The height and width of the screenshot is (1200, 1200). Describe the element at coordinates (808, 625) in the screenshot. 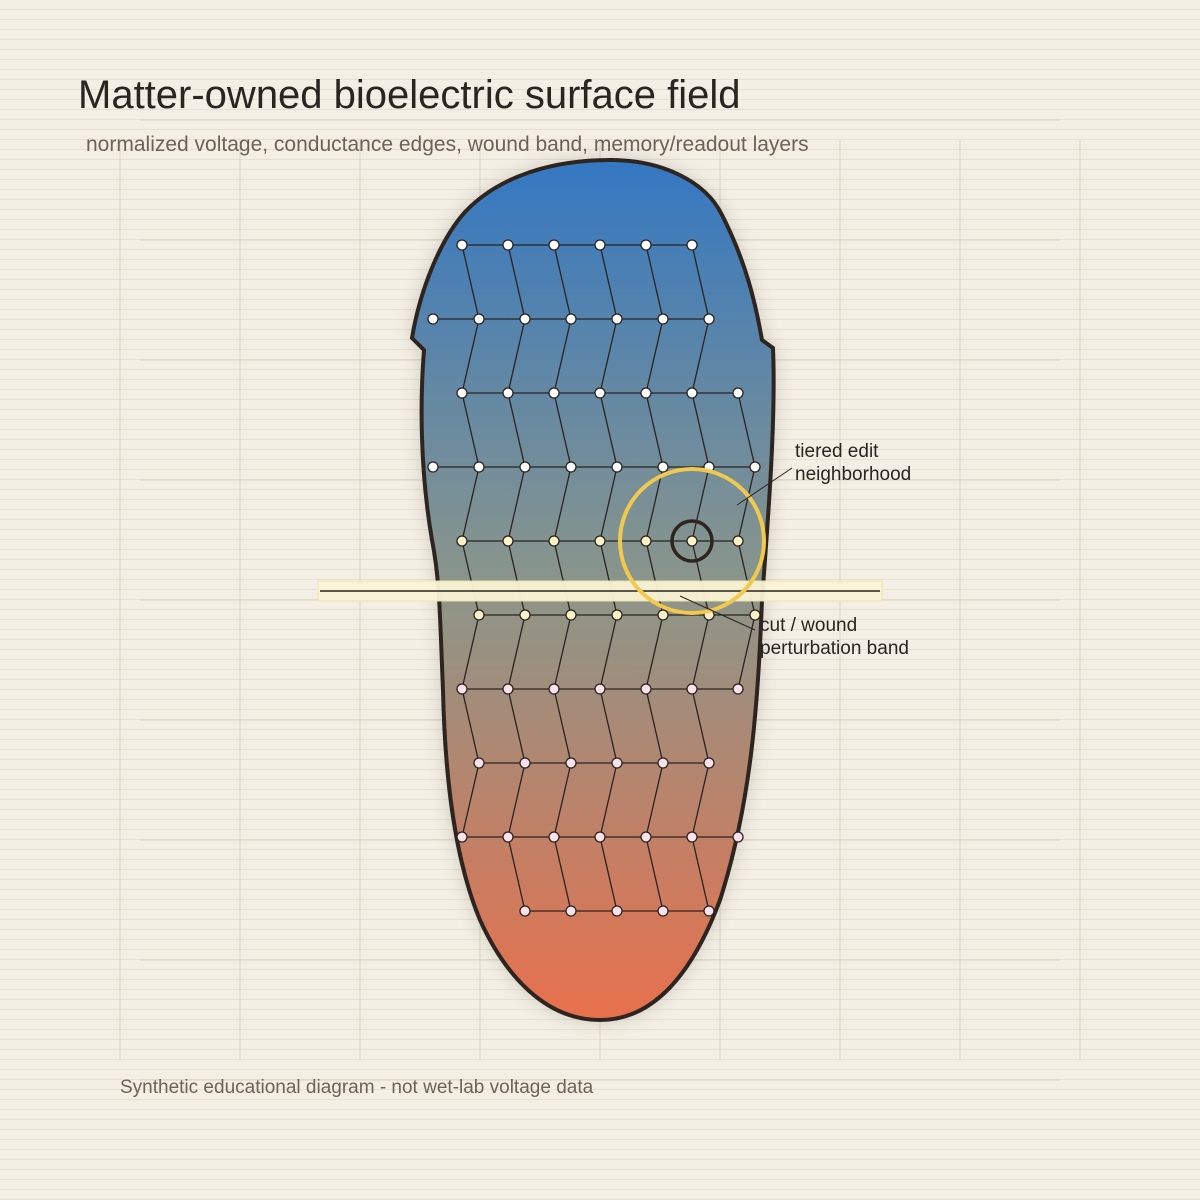

I see `annotation: cut / wound` at that location.